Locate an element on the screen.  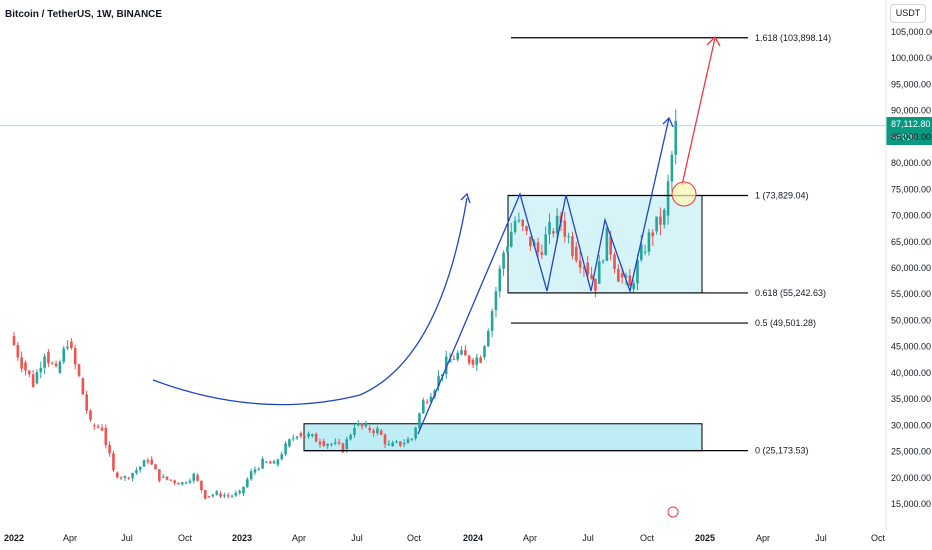
event-icon is located at coordinates (673, 512).